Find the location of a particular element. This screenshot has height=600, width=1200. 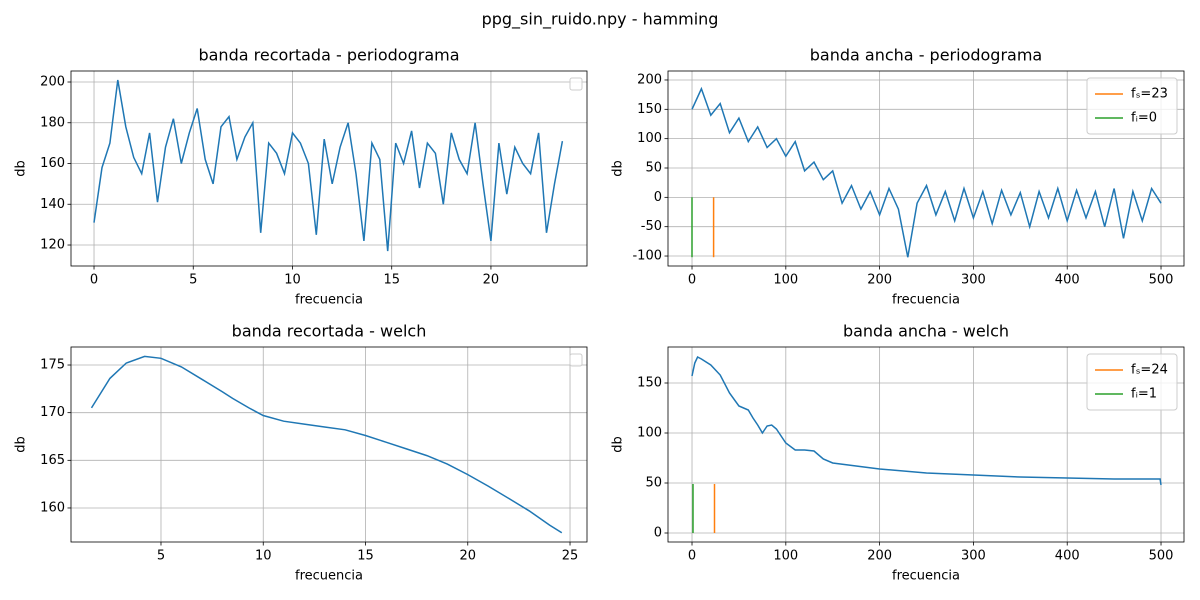

y-tick-label: -50 is located at coordinates (651, 226).